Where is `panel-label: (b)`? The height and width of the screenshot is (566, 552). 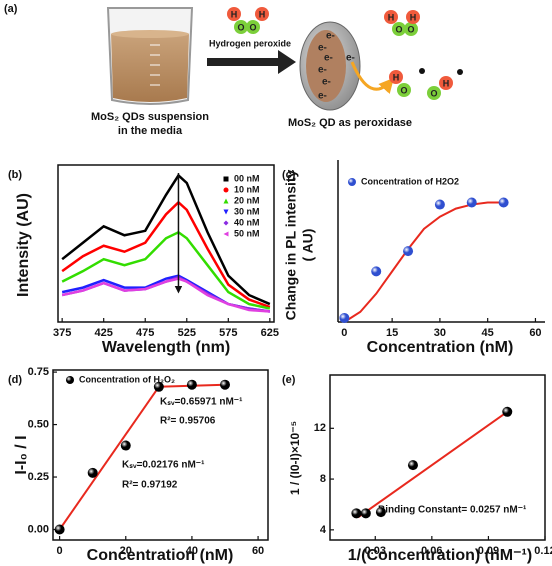
panel-label: (b) is located at coordinates (15, 175).